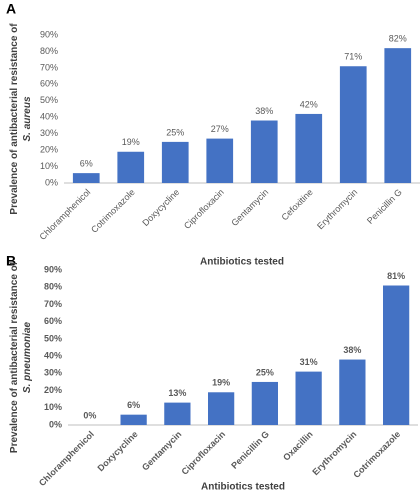  Describe the element at coordinates (398, 39) in the screenshot. I see `data-label: 82%` at that location.